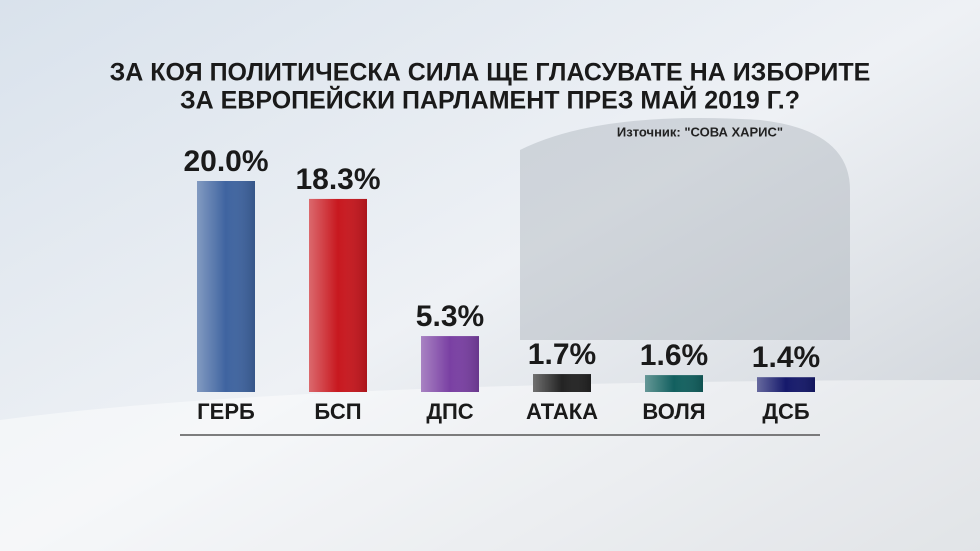  Describe the element at coordinates (337, 179) in the screenshot. I see `value-label: 18.3%` at that location.